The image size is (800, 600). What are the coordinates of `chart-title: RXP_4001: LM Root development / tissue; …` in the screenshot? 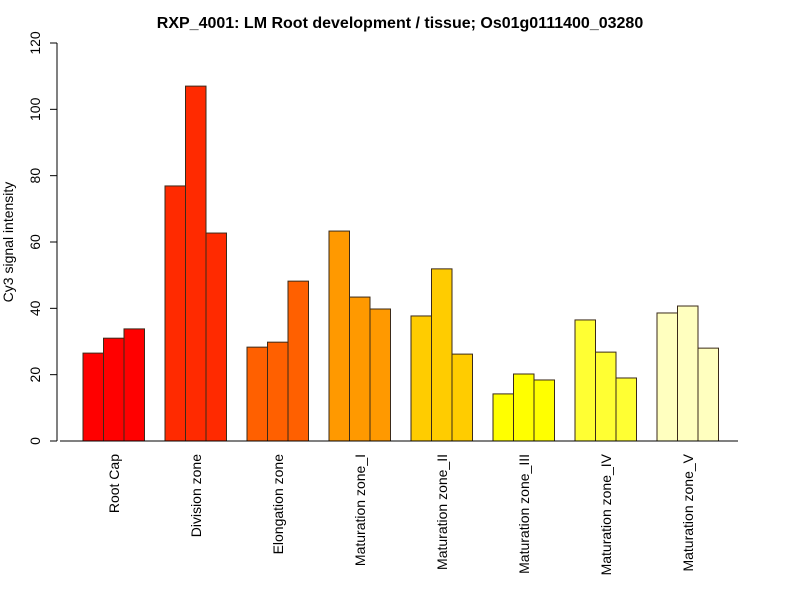 It's located at (400, 23).